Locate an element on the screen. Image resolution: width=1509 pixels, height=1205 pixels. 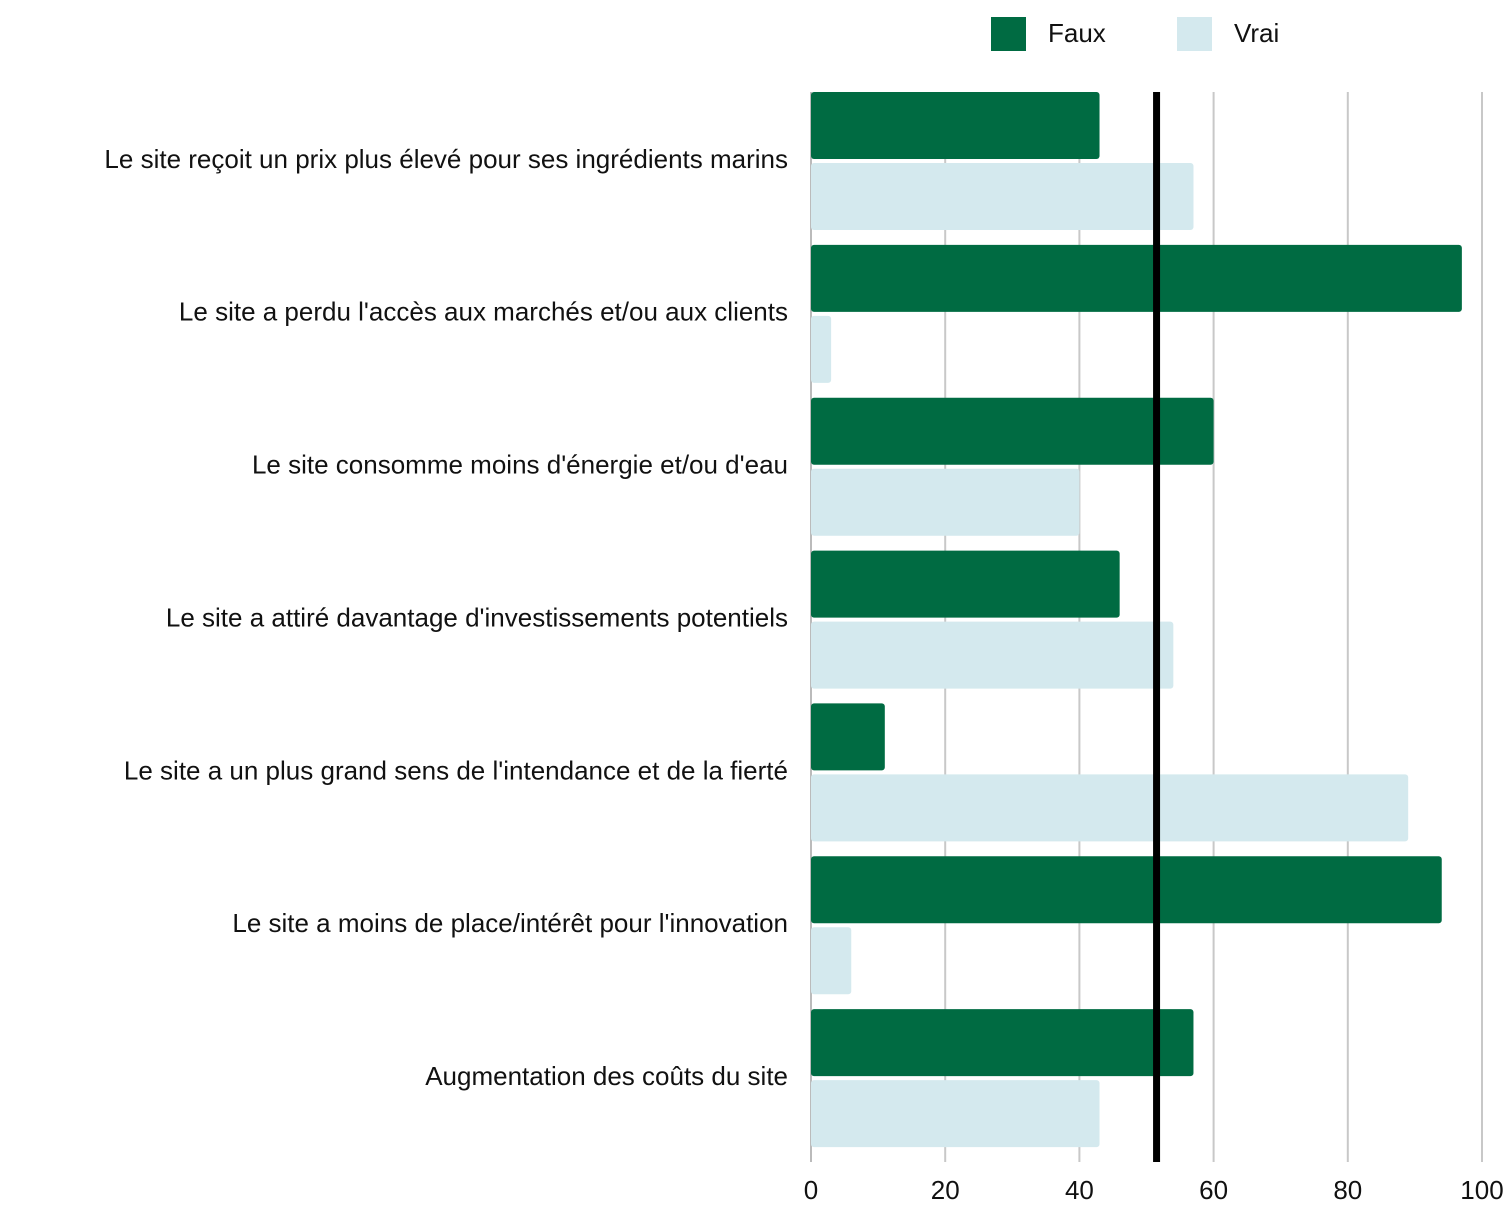
legend-label: Faux is located at coordinates (1077, 33).